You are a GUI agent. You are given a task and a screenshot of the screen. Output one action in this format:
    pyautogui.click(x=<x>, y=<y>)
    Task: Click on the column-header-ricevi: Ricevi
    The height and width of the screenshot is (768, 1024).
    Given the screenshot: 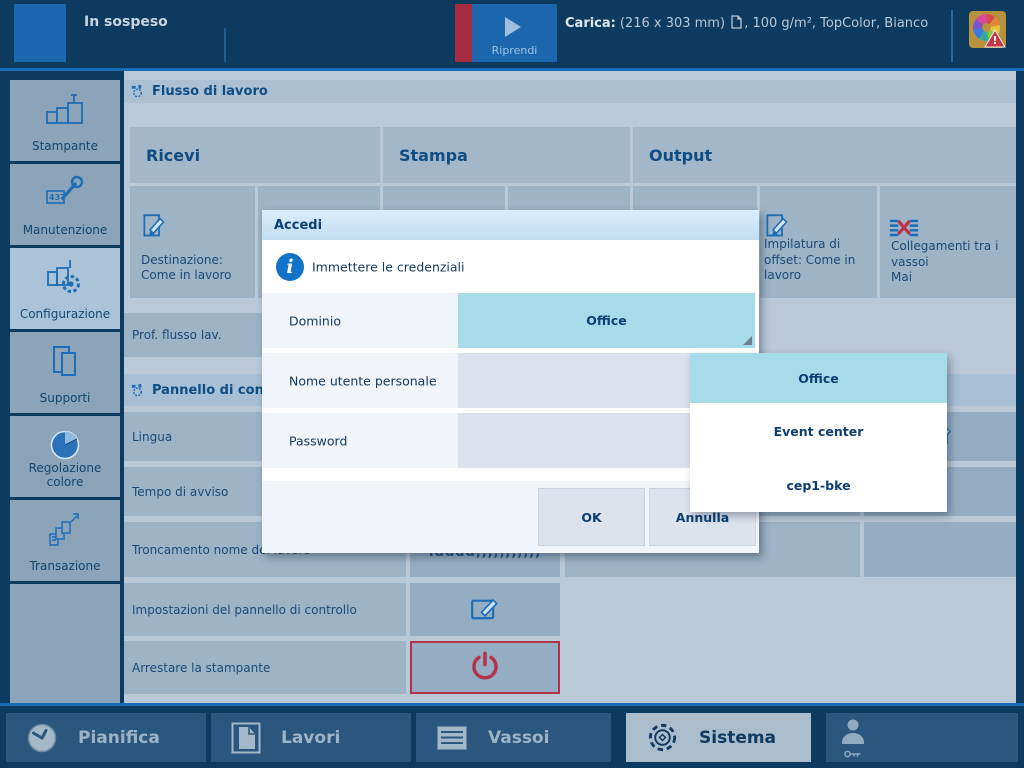 What is the action you would take?
    pyautogui.click(x=255, y=155)
    